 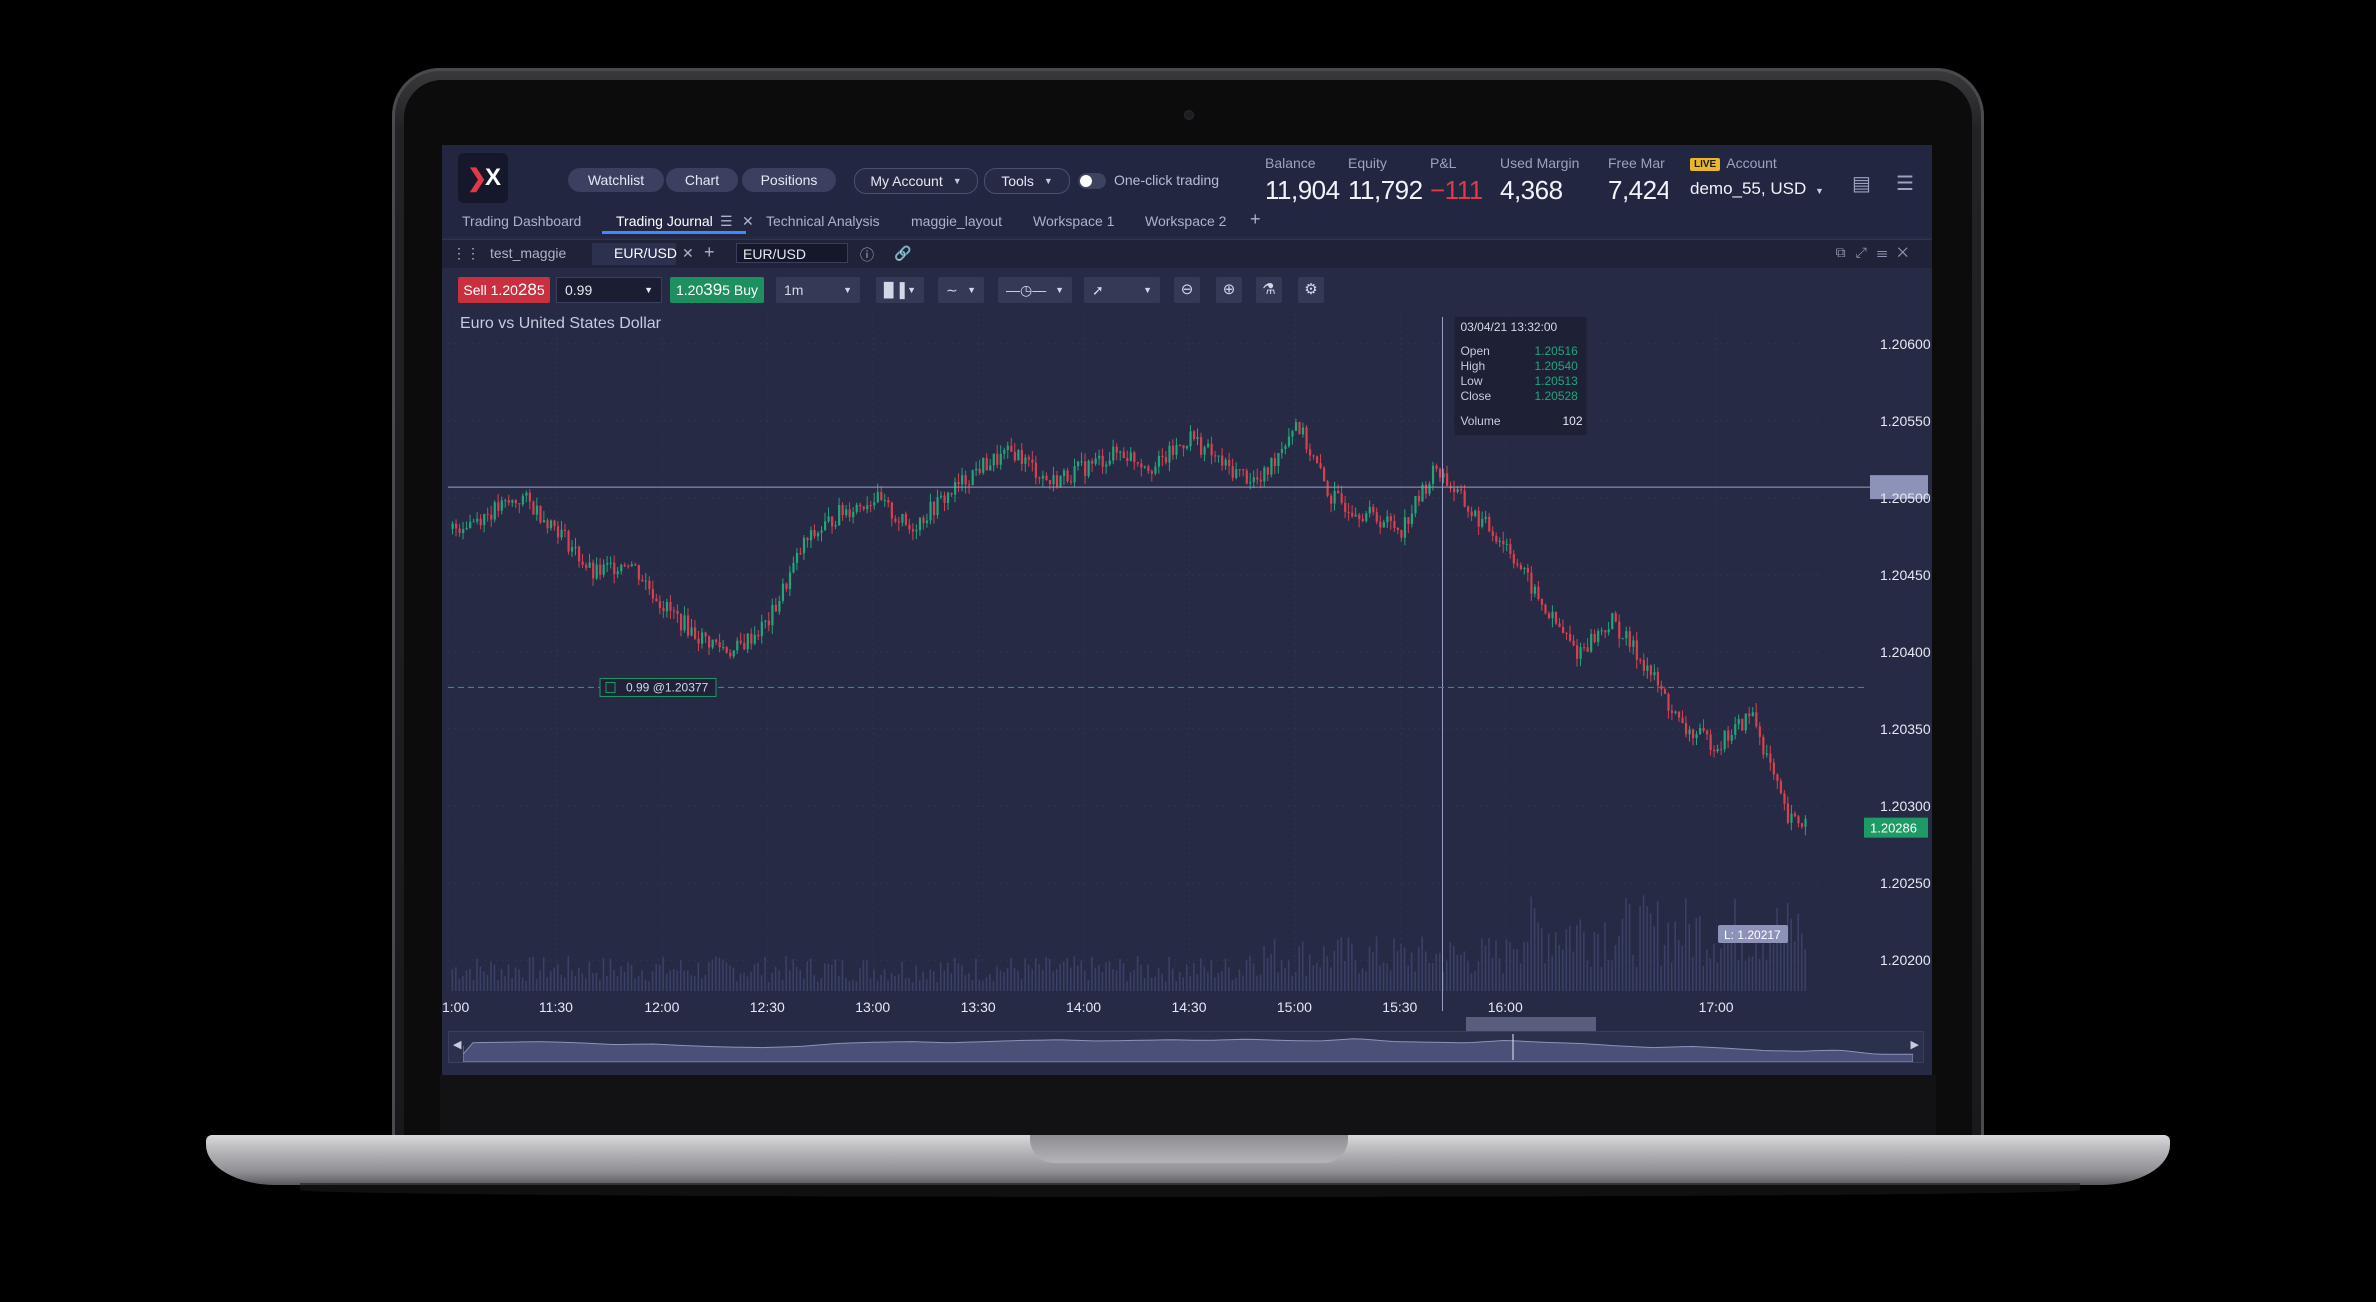 What do you see at coordinates (1861, 184) in the screenshot?
I see `layout-icon: ▤` at bounding box center [1861, 184].